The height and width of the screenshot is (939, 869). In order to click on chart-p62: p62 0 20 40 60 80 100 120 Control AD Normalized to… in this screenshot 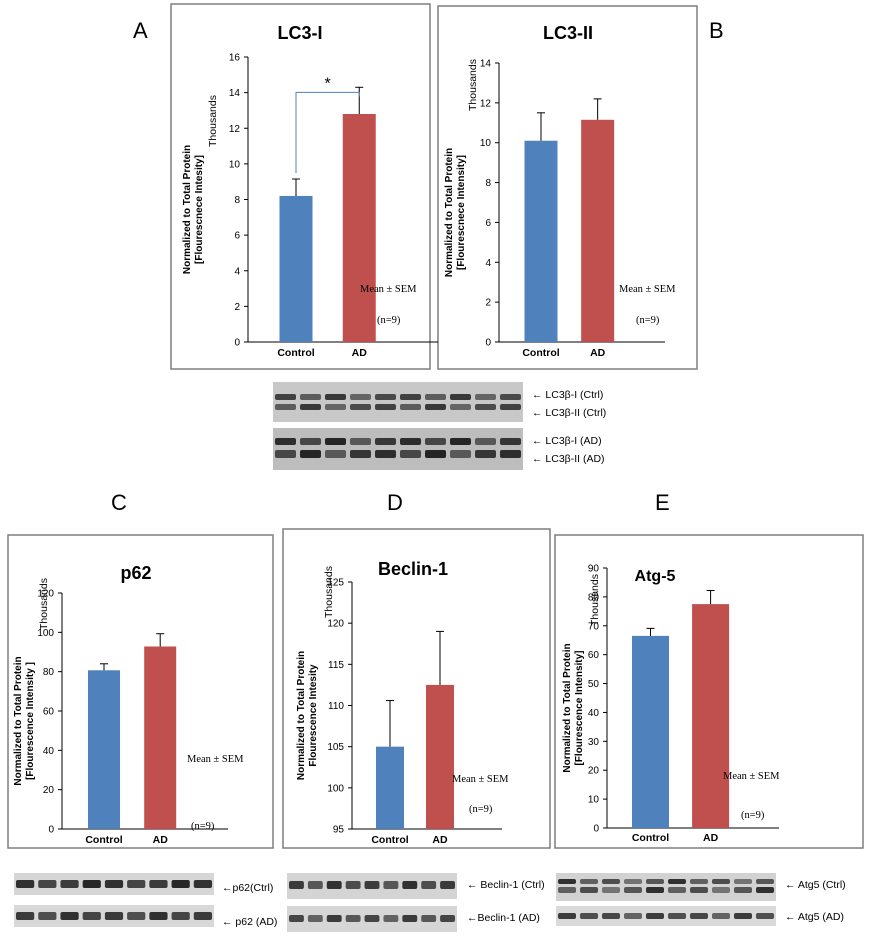, I will do `click(120, 704)`.